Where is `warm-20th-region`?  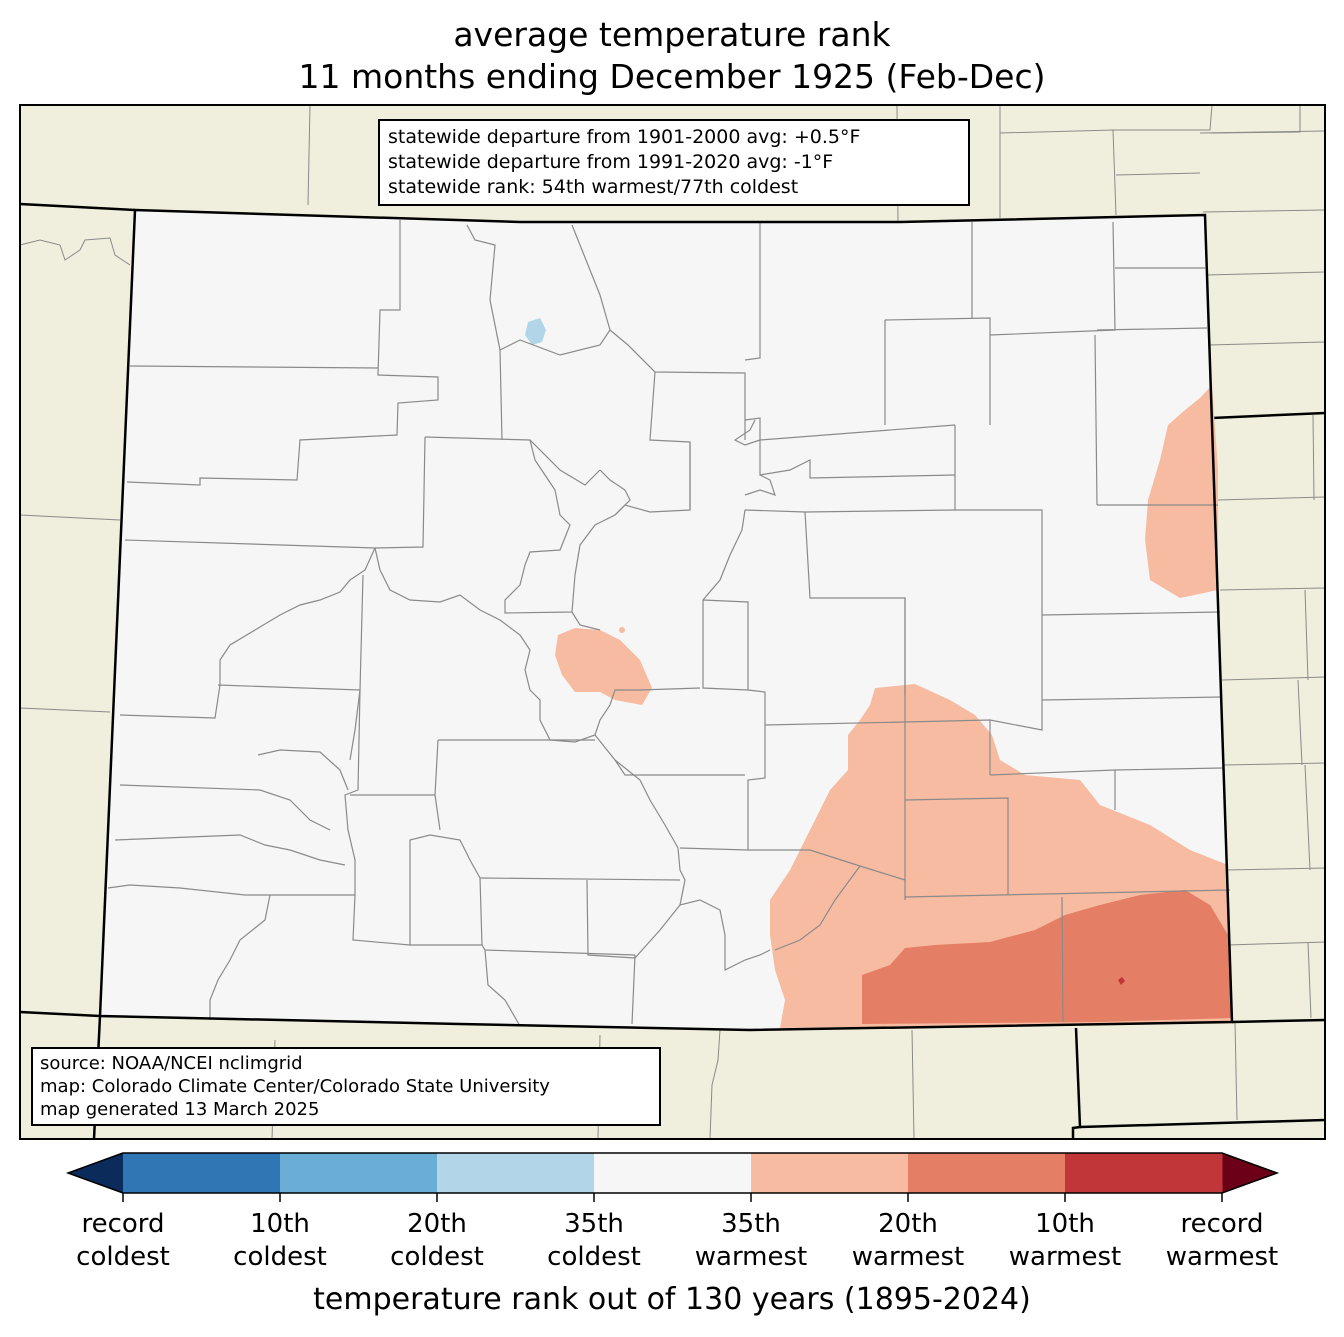
warm-20th-region is located at coordinates (1047, 957).